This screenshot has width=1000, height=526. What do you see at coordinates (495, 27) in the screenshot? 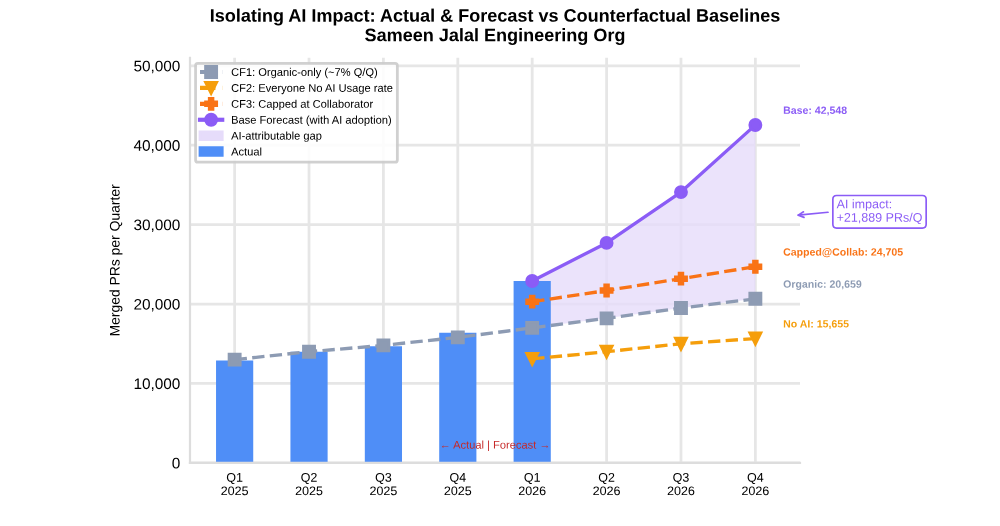
I see `chart-title: Isolating AI Impact: Actual & Forecast vs Counterfactual Baselines Sameen Jalal Engineering Org` at bounding box center [495, 27].